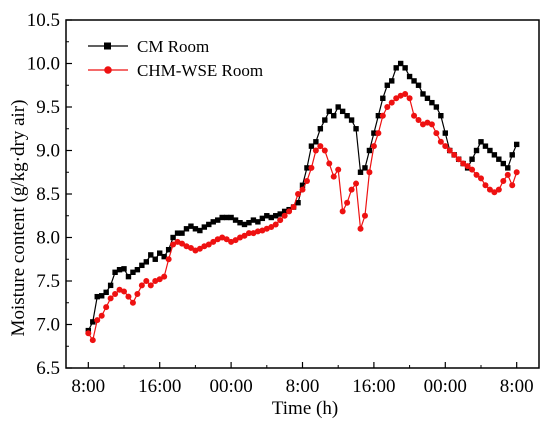  I want to click on y-tick-label: 6.5, so click(48, 368).